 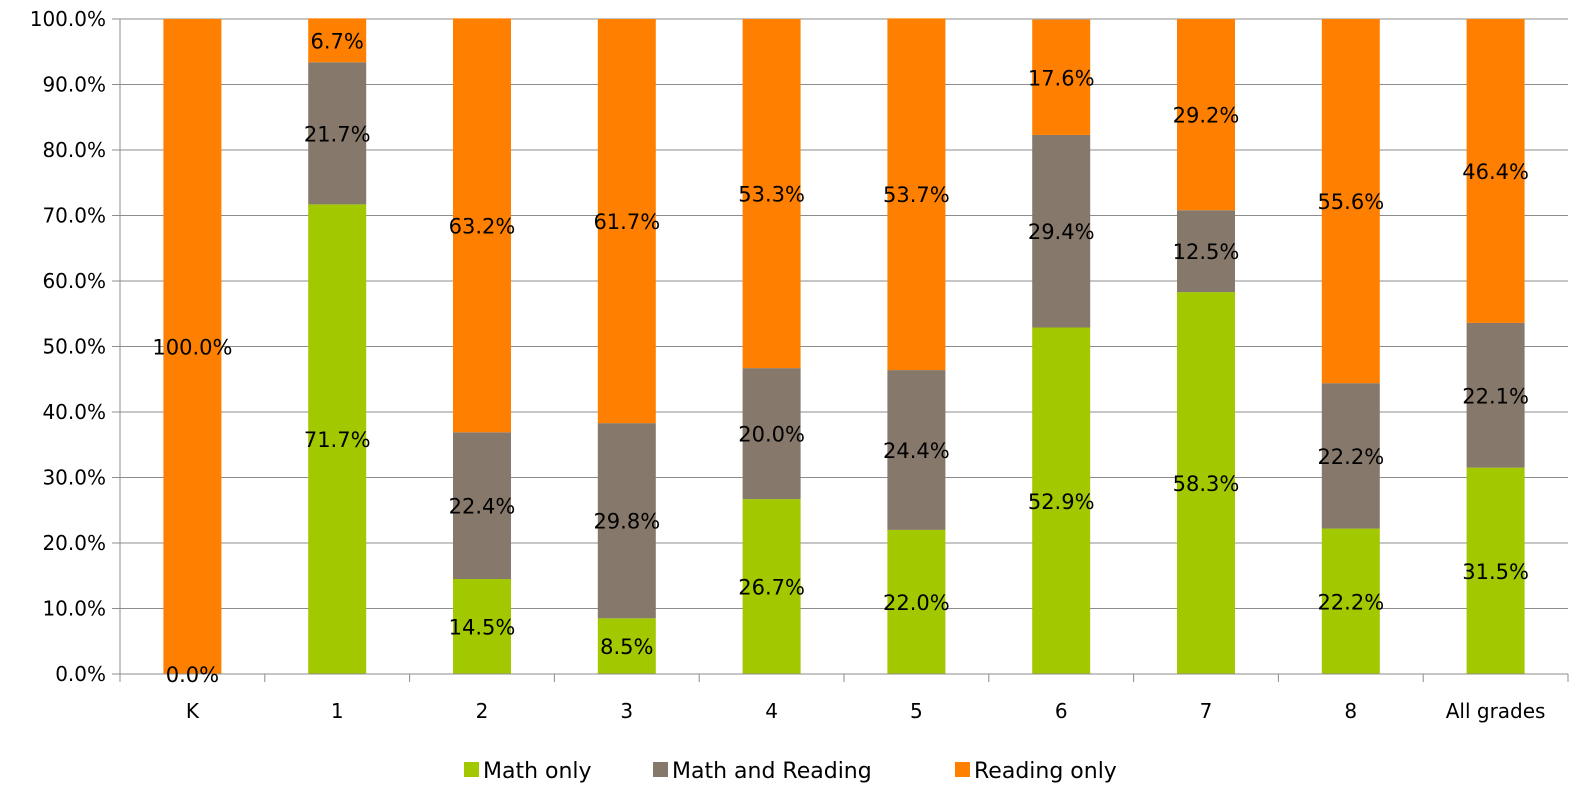 I want to click on legend-item-math-only: Math only, so click(x=528, y=771).